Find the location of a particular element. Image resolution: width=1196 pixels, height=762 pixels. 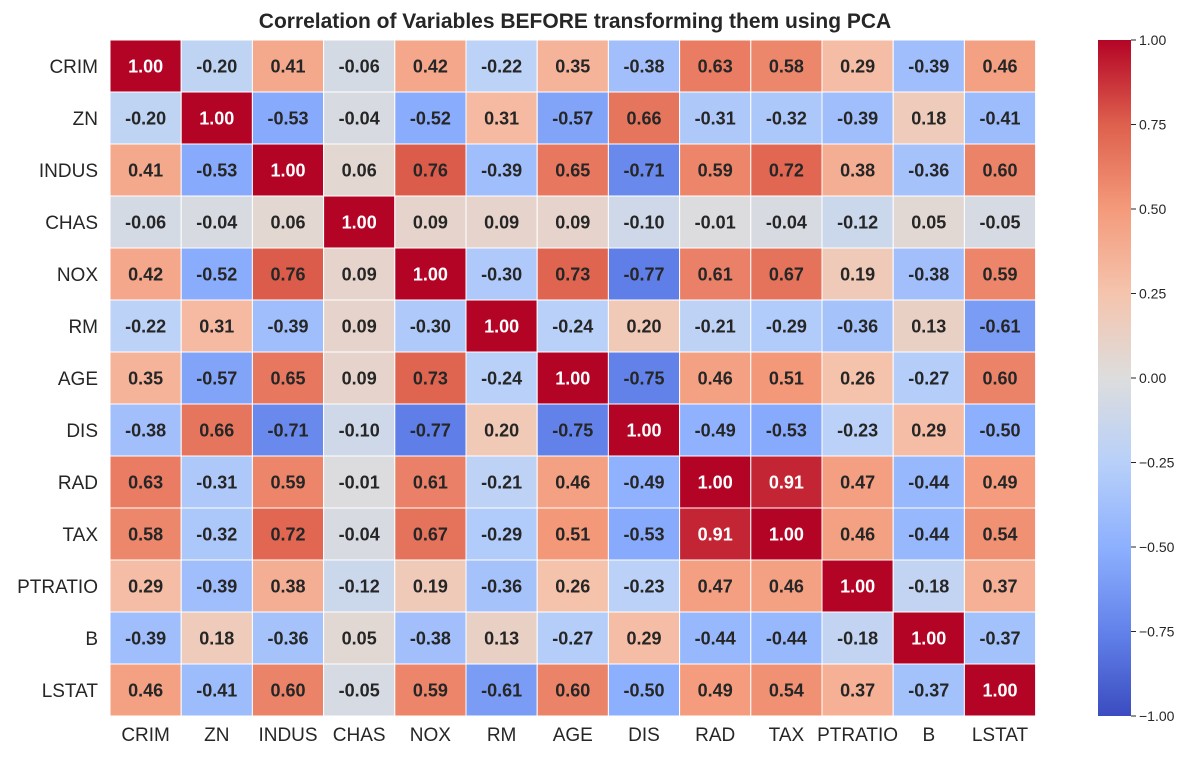

heatmap-cell-b-indus is located at coordinates (288, 638).